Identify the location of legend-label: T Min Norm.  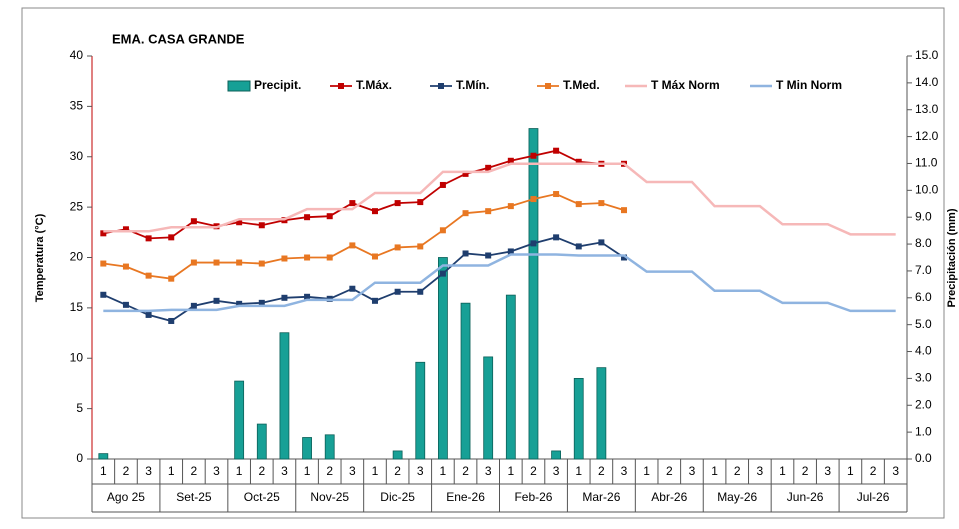
(809, 85).